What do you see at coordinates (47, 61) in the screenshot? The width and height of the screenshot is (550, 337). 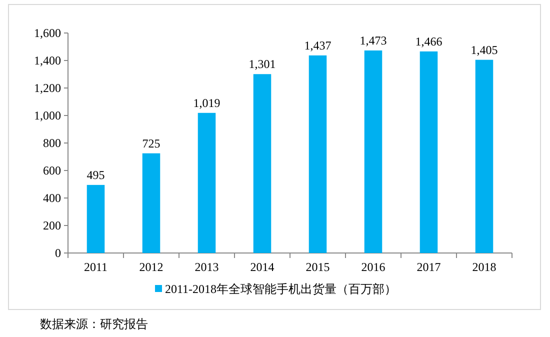 I see `y-tick-label: 1,400` at bounding box center [47, 61].